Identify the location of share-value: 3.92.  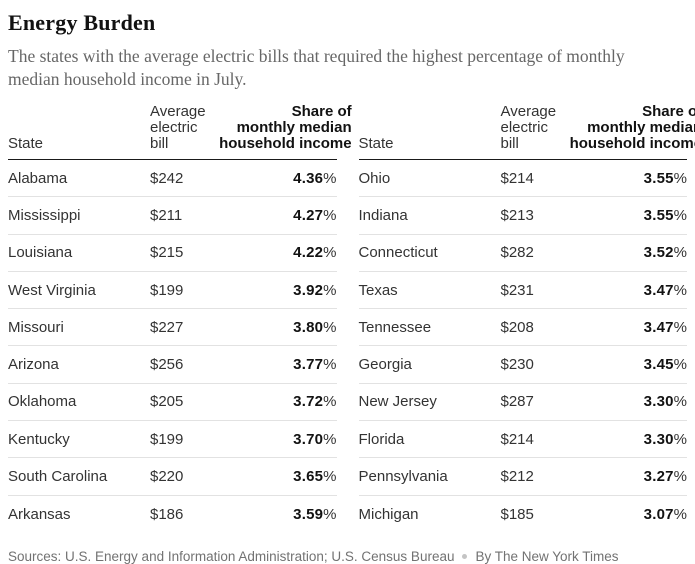
(308, 290).